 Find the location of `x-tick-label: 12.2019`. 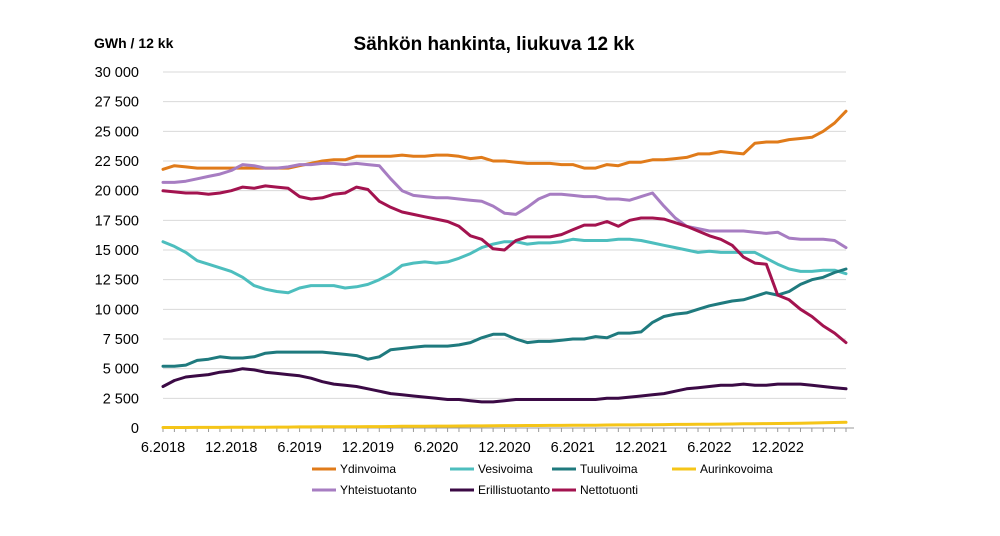

x-tick-label: 12.2019 is located at coordinates (368, 448).